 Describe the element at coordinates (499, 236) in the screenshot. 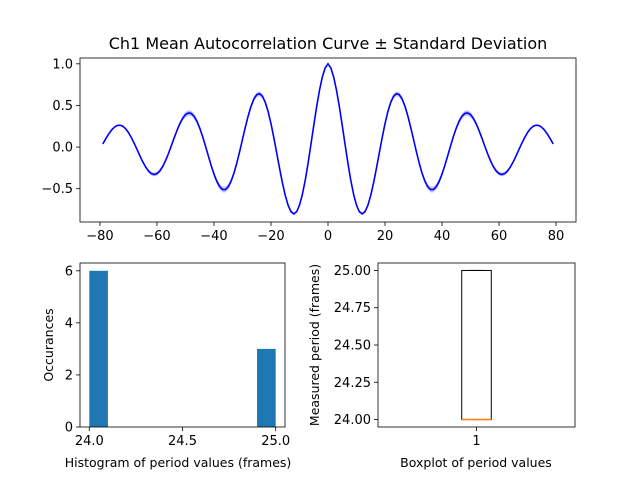

I see `0-x-tick-label: 60` at that location.